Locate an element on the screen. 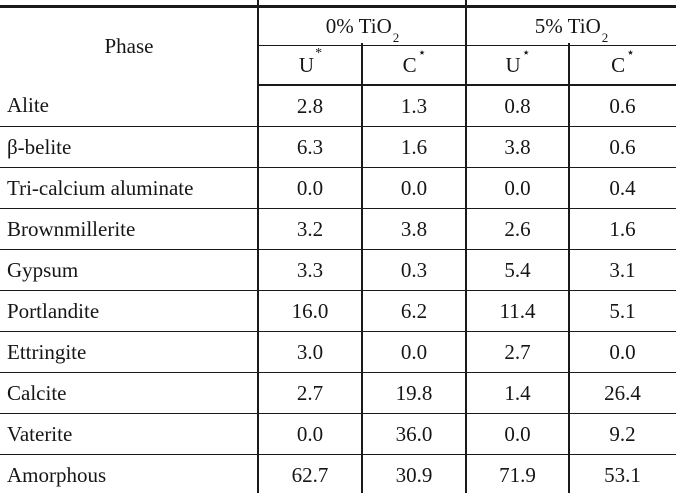 The width and height of the screenshot is (676, 493). group-header-5pct-tio2: 5% TiO2 is located at coordinates (571, 26).